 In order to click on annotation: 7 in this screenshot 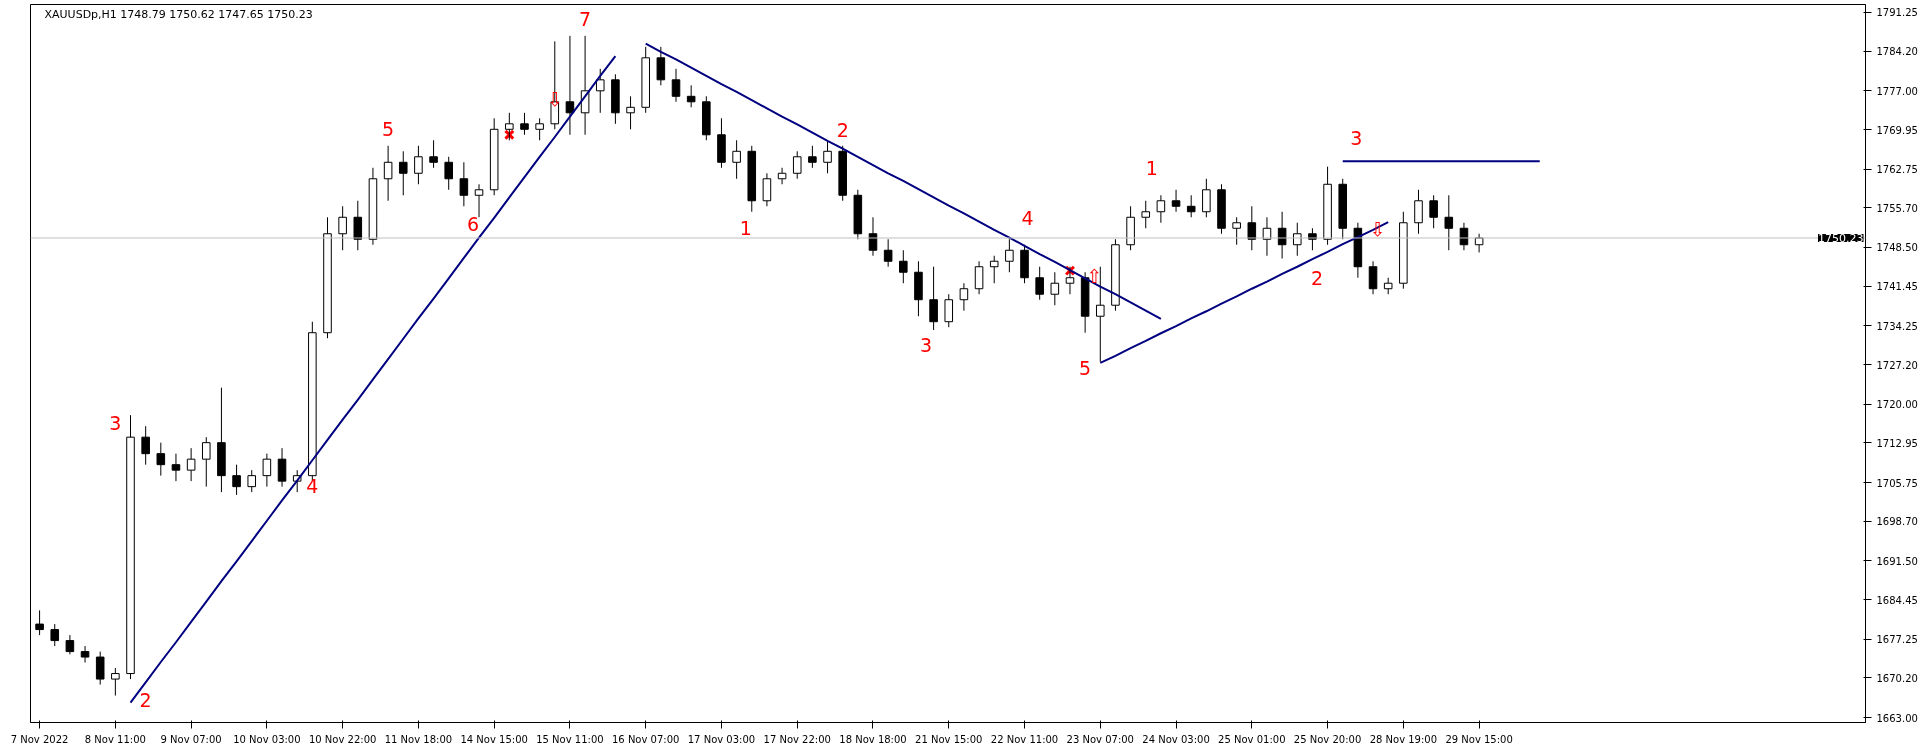, I will do `click(585, 19)`.